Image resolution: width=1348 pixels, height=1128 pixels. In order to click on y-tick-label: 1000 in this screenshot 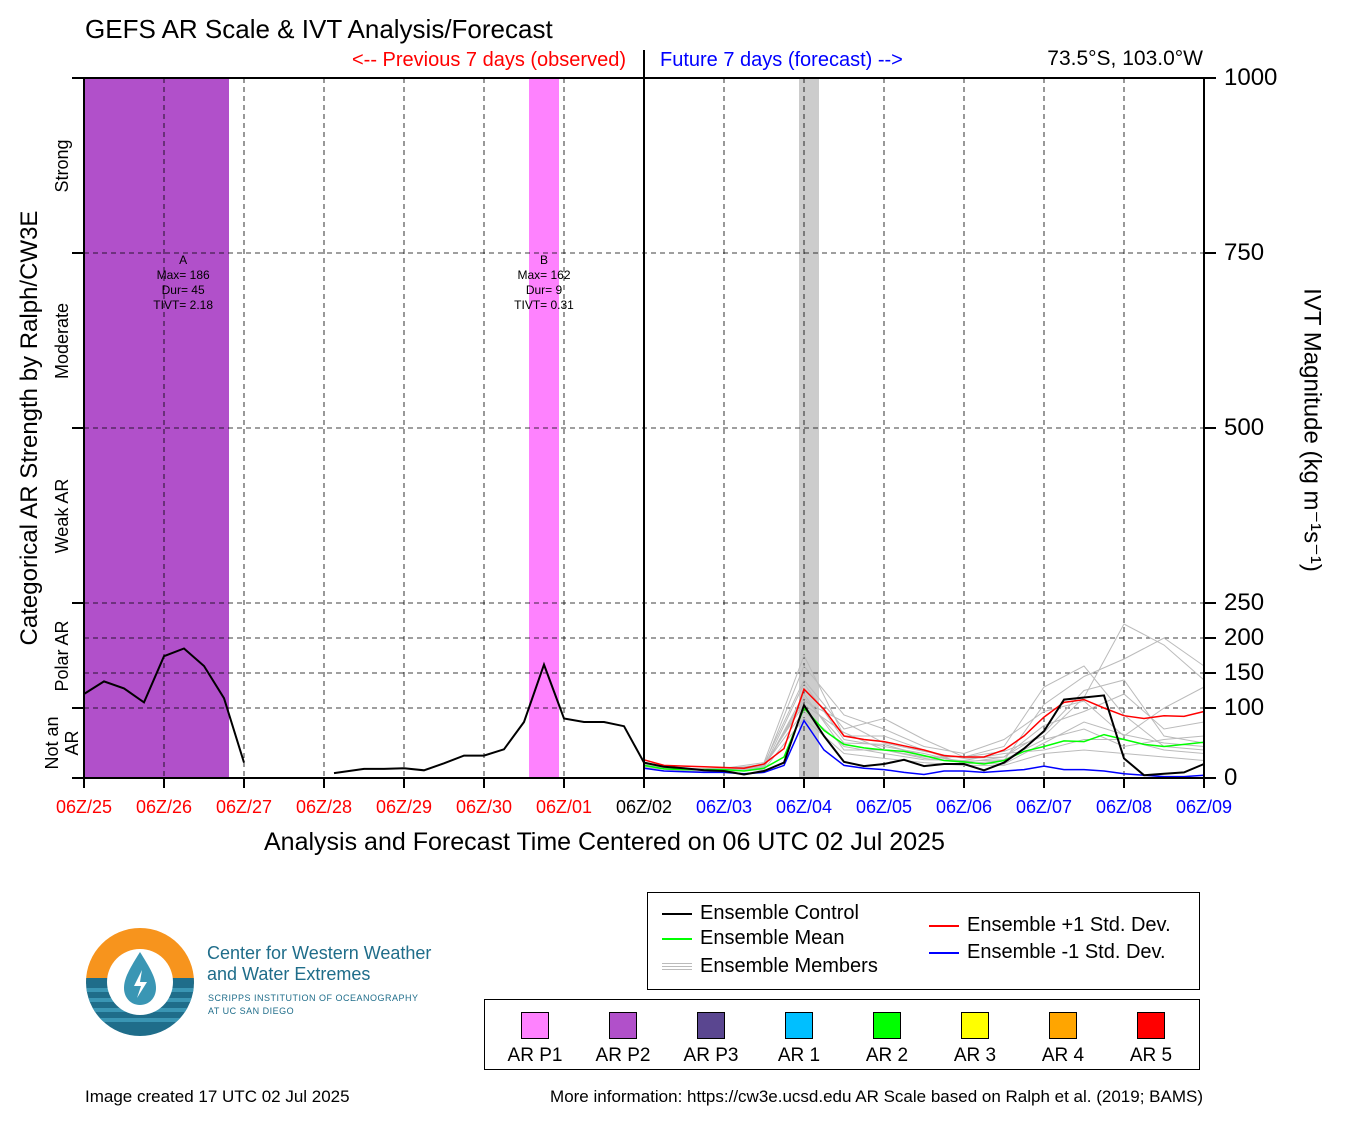, I will do `click(1251, 77)`.